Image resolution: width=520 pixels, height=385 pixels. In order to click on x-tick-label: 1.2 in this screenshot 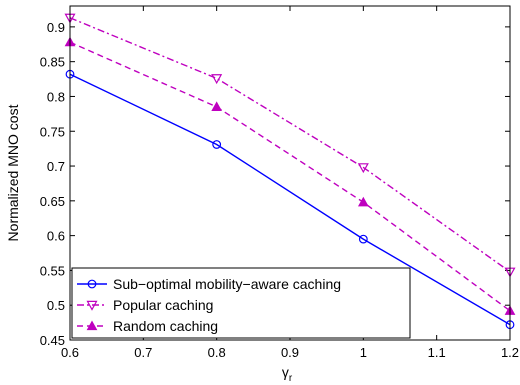, I will do `click(510, 352)`.